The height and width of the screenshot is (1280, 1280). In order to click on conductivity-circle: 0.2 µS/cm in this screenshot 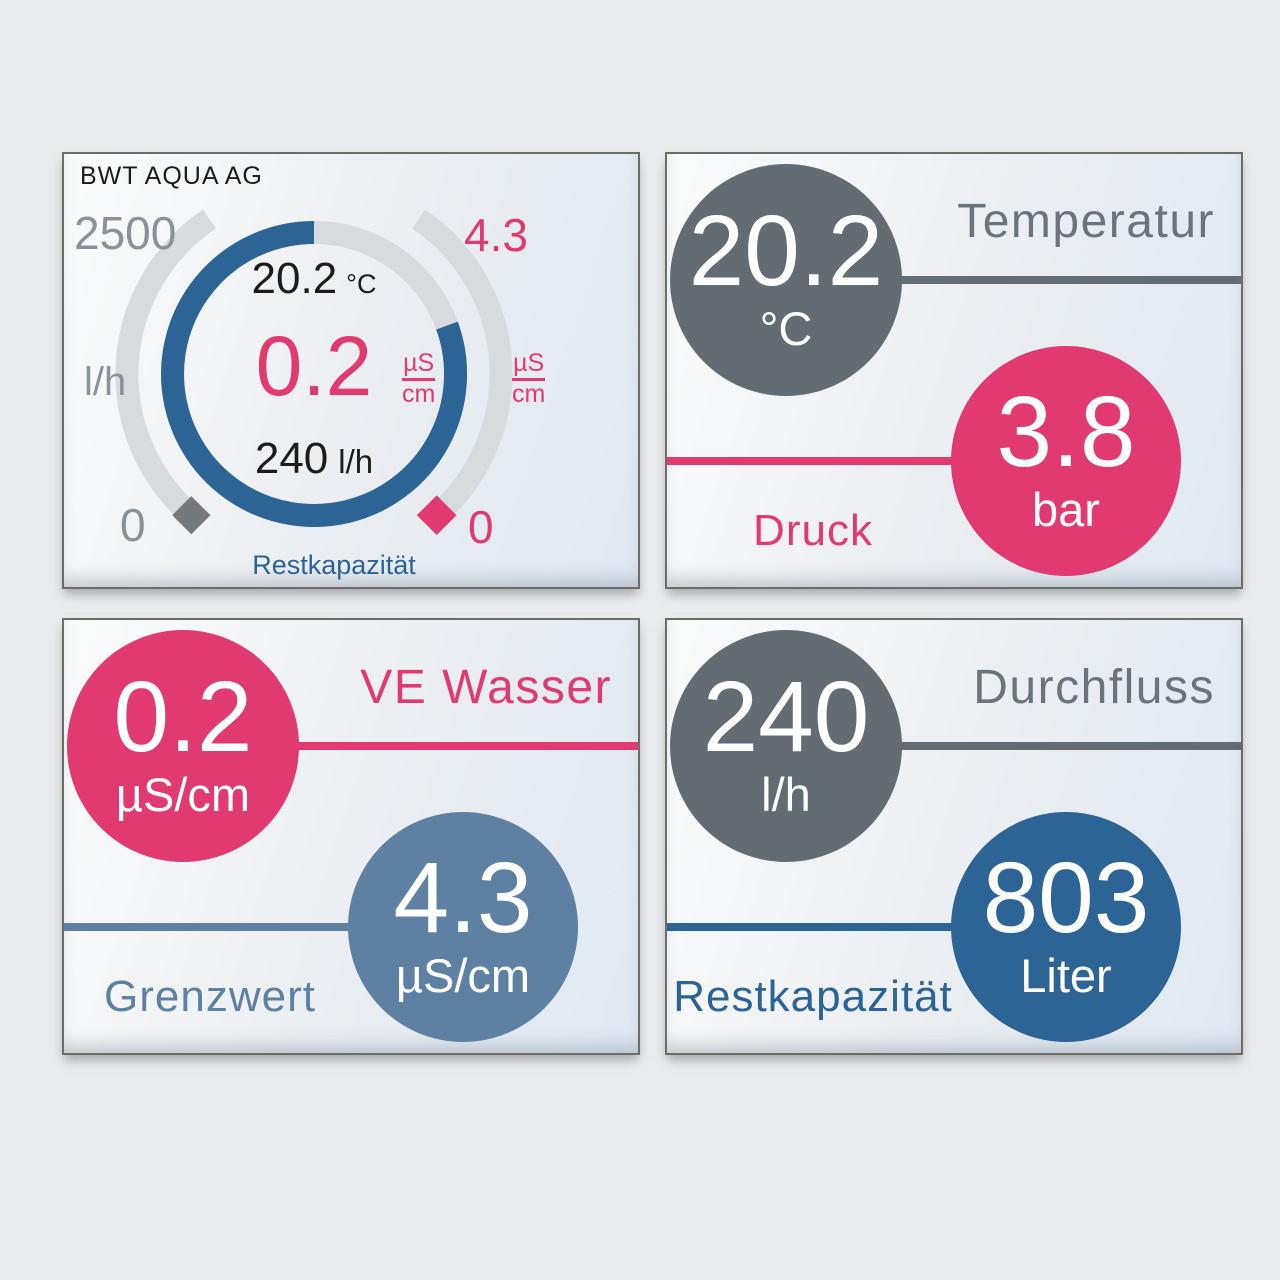, I will do `click(183, 746)`.